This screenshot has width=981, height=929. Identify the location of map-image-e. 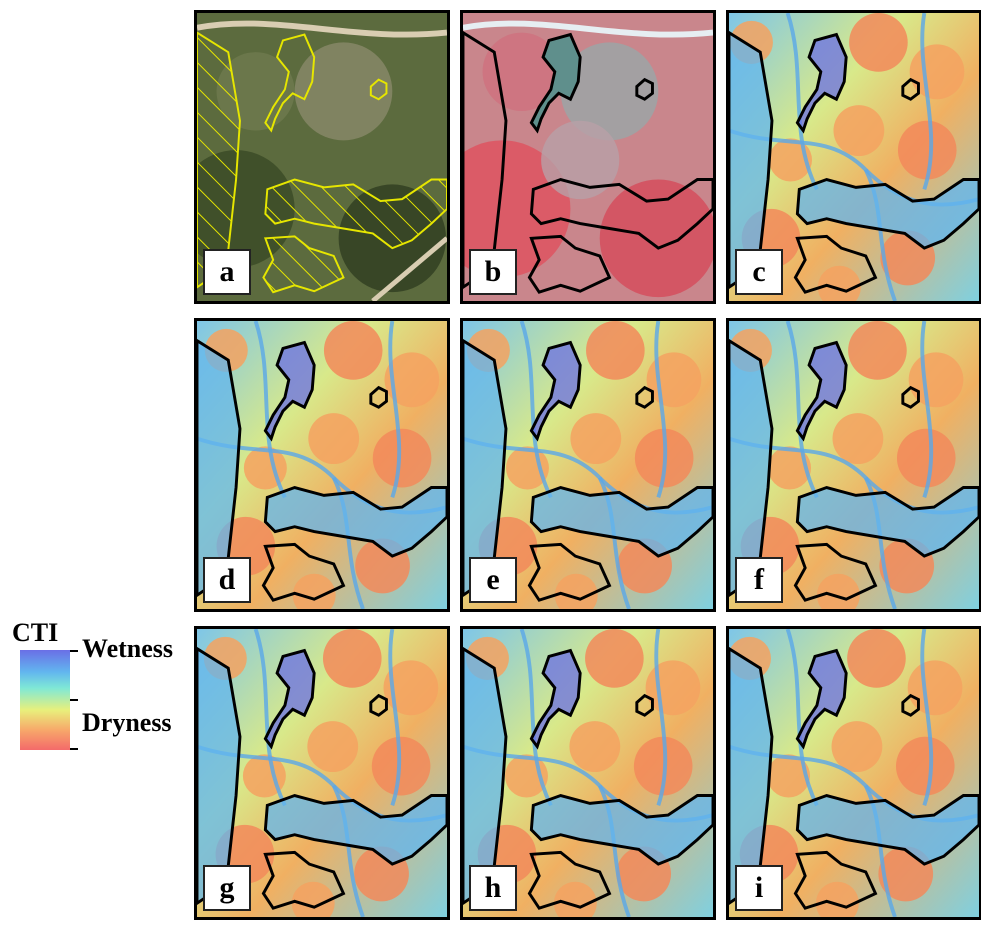
(588, 465).